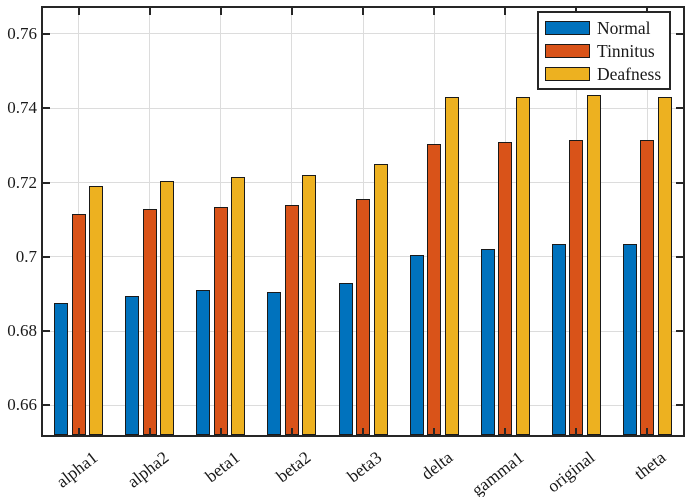 This screenshot has height=497, width=685. I want to click on legend-label-normal: Normal, so click(624, 27).